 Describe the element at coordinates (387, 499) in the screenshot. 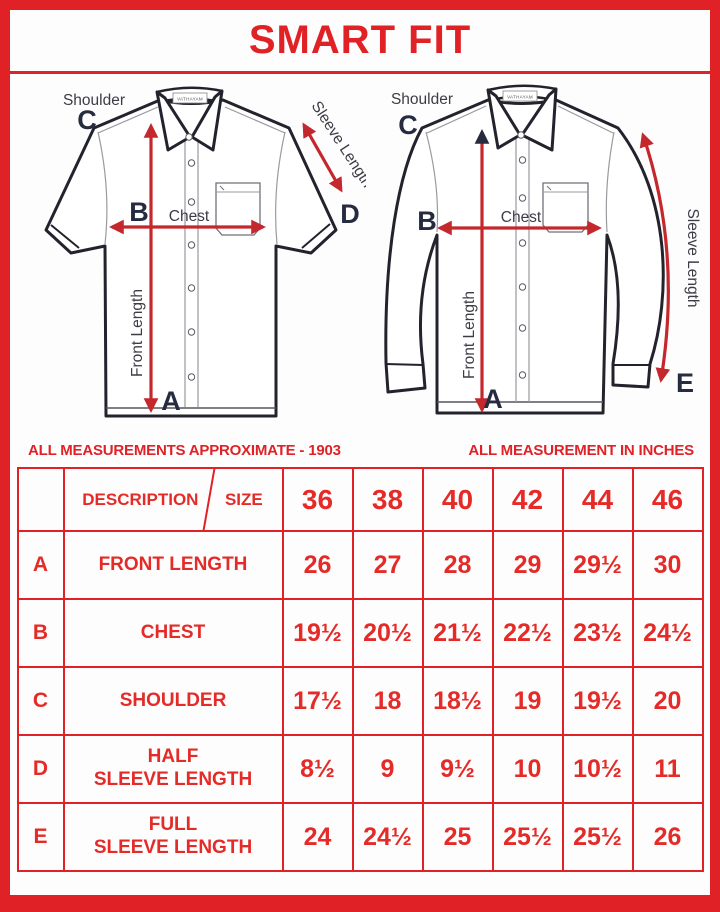

I see `size-column-header: 38` at that location.